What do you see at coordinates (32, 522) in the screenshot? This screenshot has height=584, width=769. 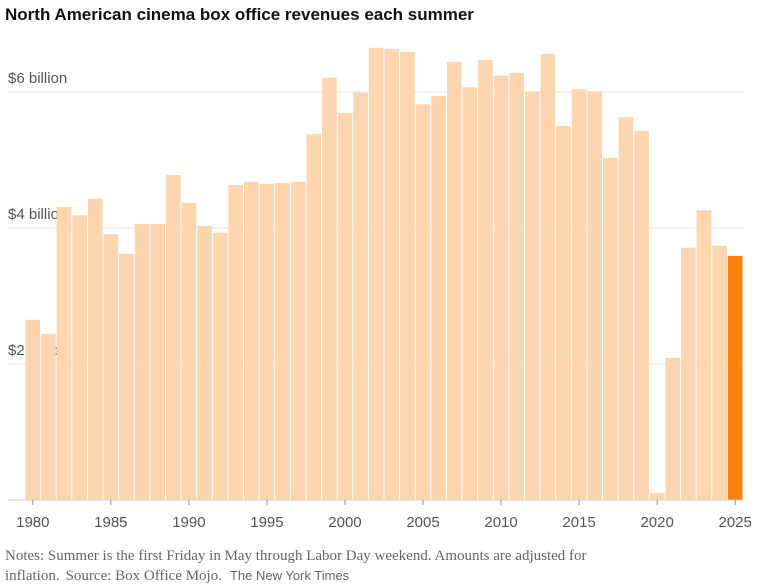 I see `x-tick-label: 1980` at bounding box center [32, 522].